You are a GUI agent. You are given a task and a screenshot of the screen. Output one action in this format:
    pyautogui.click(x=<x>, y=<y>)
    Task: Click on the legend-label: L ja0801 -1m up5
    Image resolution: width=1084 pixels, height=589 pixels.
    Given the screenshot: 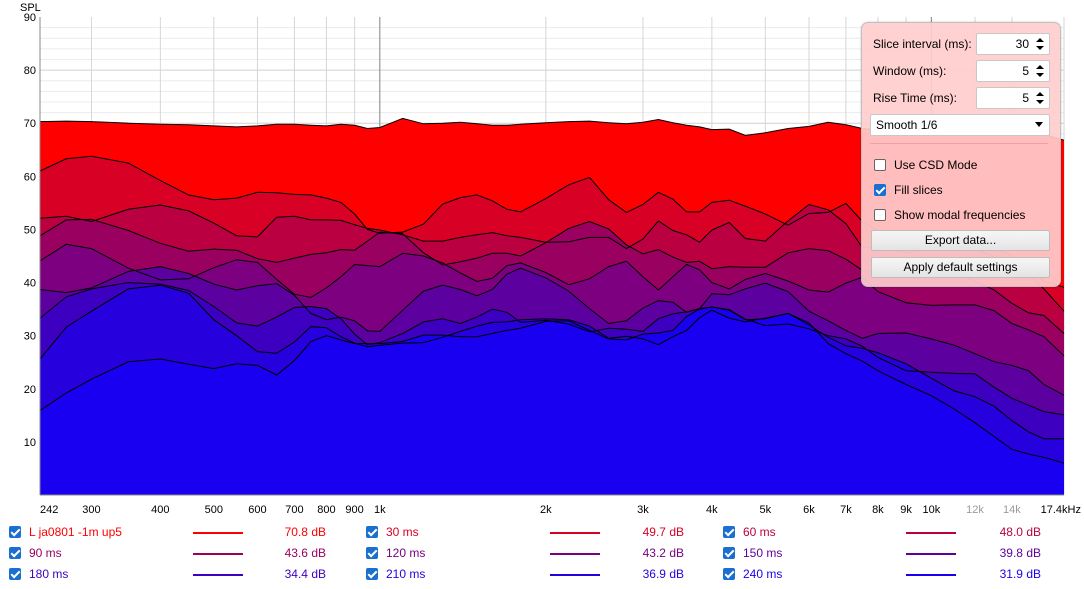 What is the action you would take?
    pyautogui.click(x=75, y=532)
    